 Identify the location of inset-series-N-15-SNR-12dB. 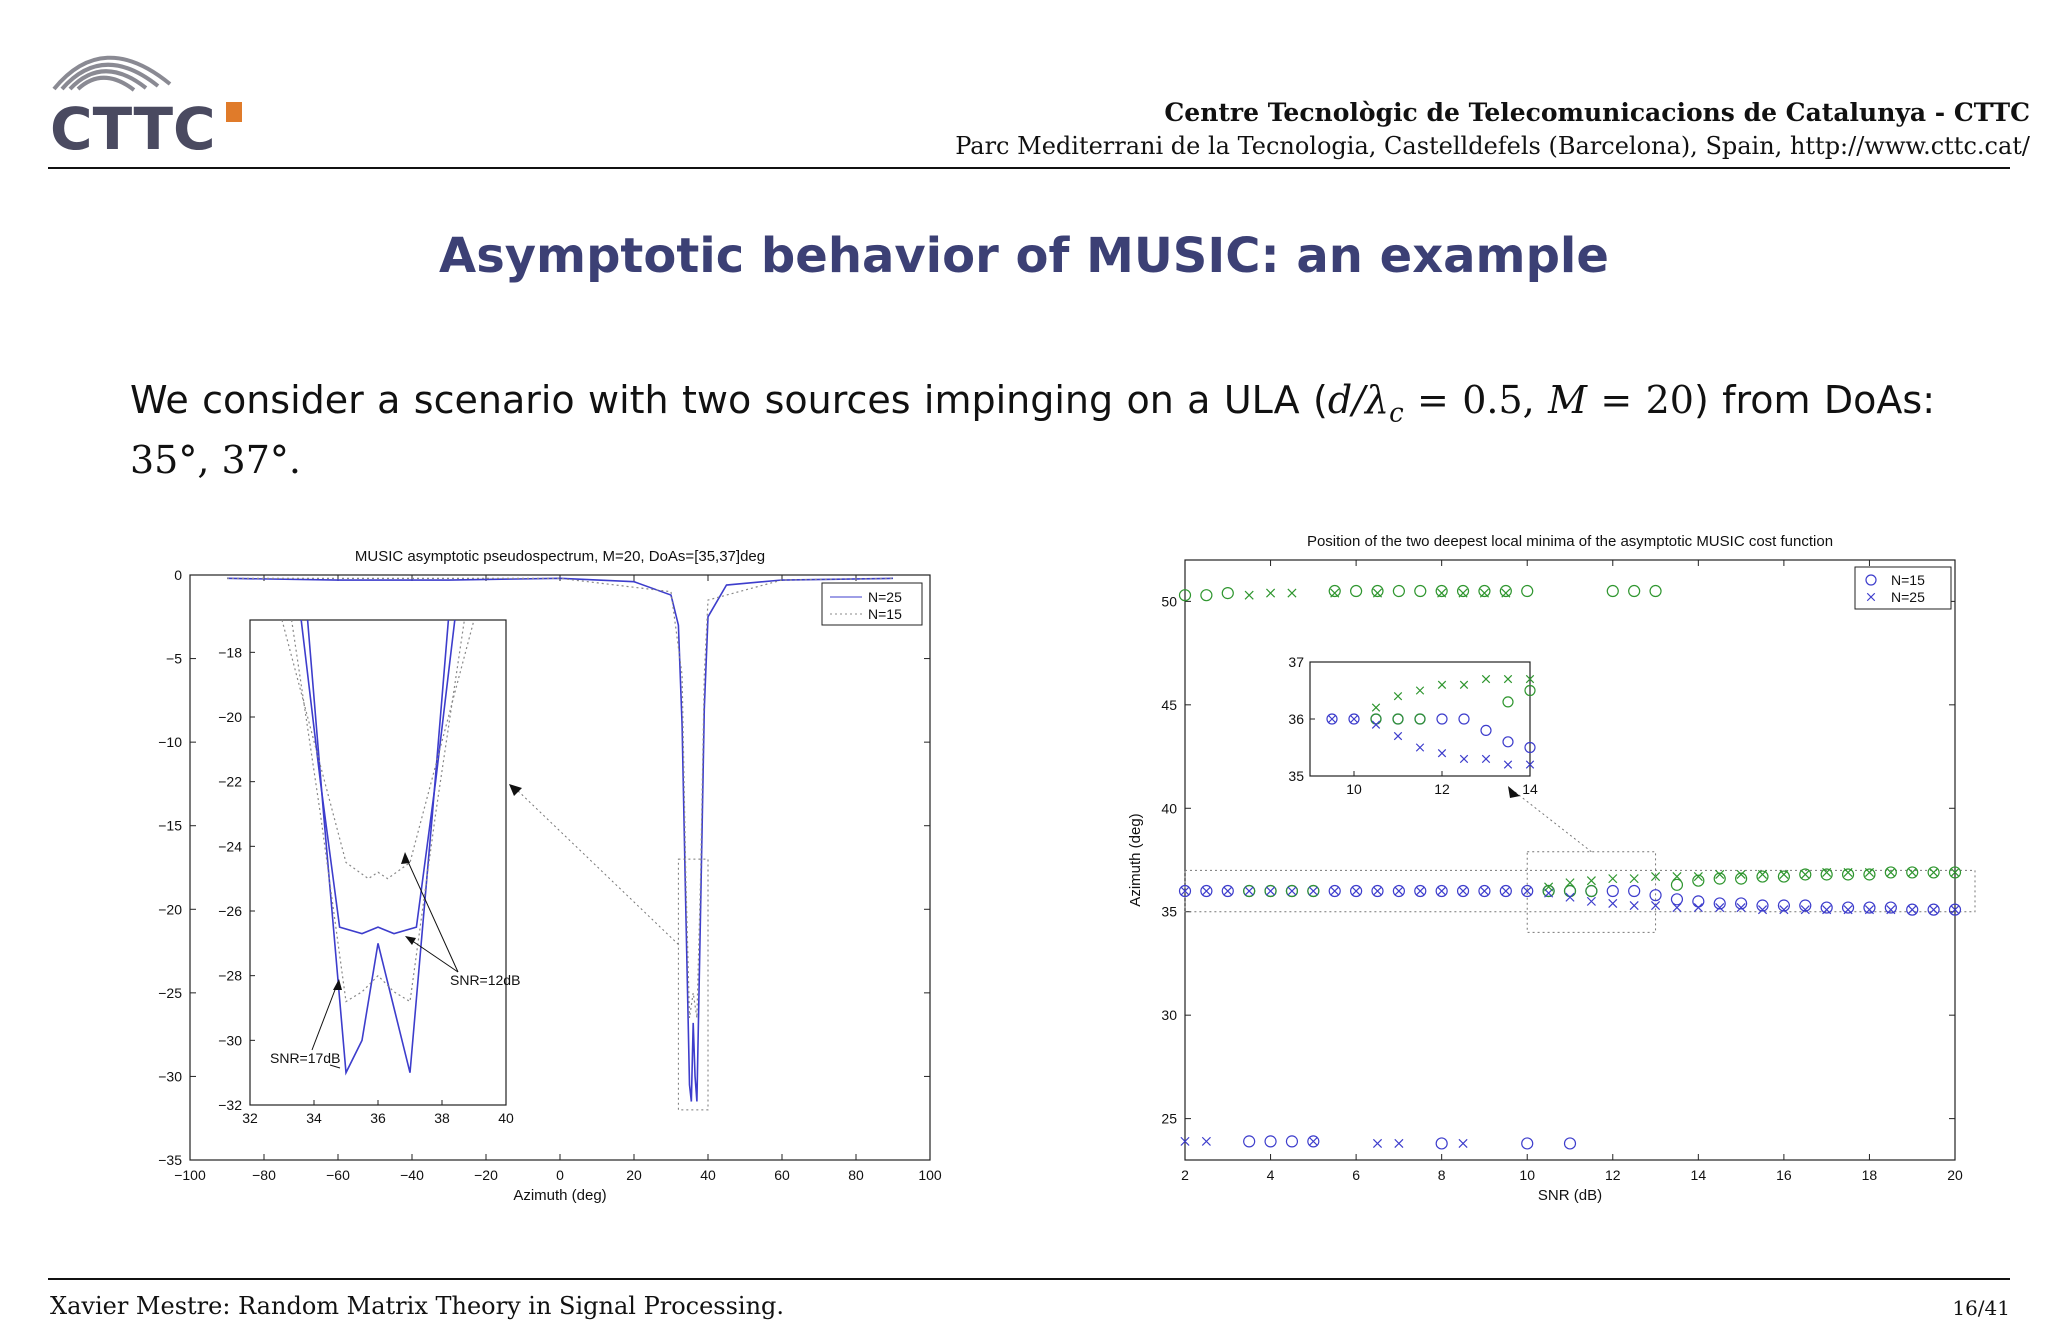
(378, 749).